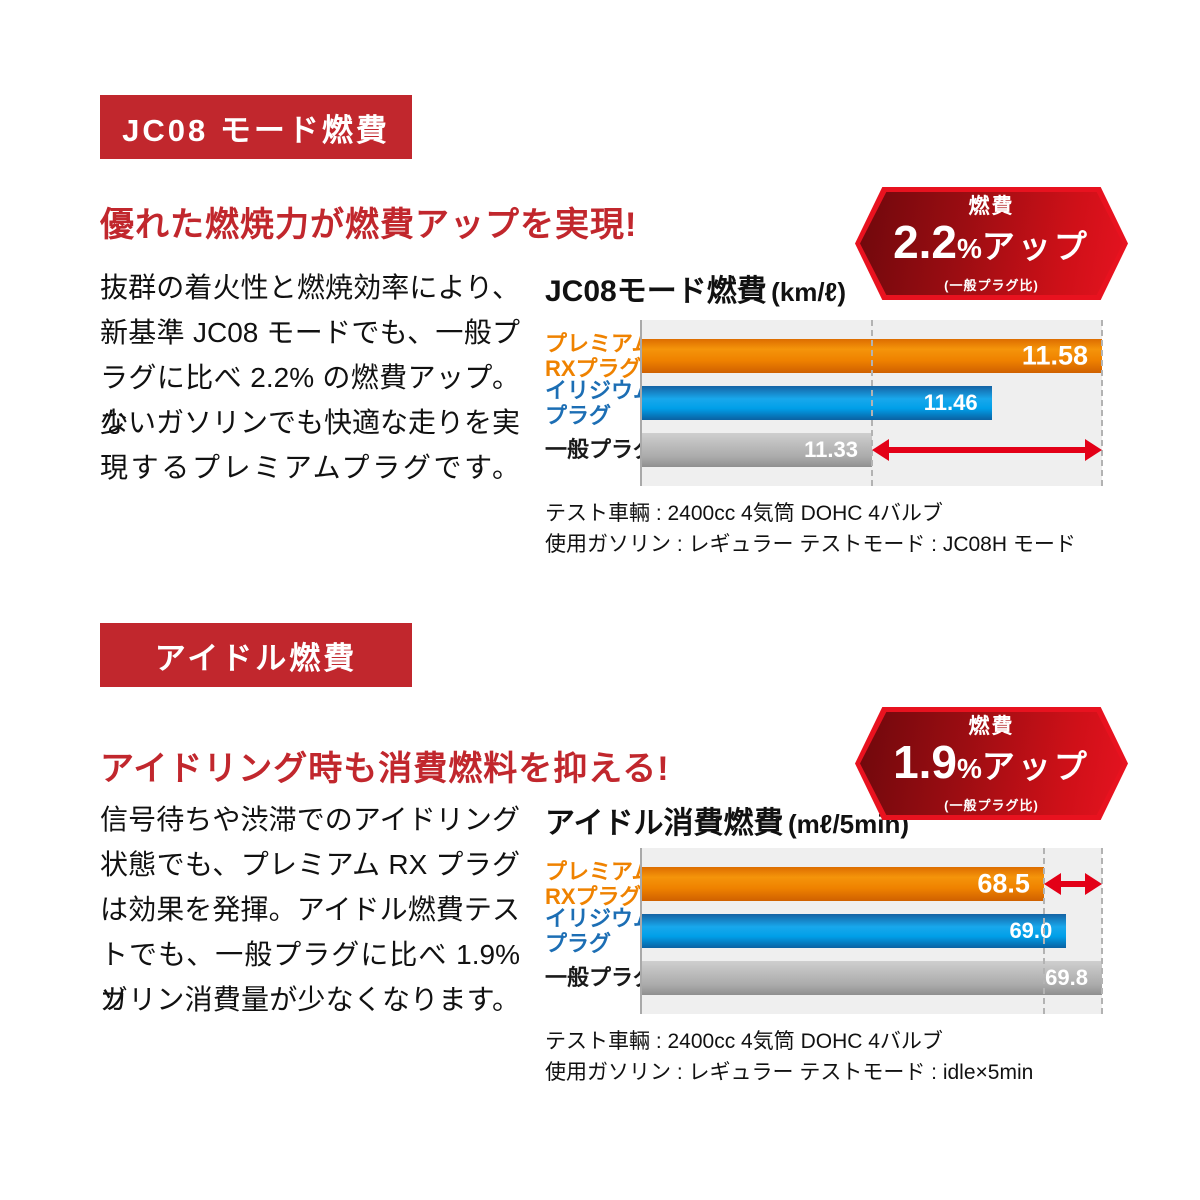  What do you see at coordinates (950, 402) in the screenshot?
I see `bar-value: 11.46` at bounding box center [950, 402].